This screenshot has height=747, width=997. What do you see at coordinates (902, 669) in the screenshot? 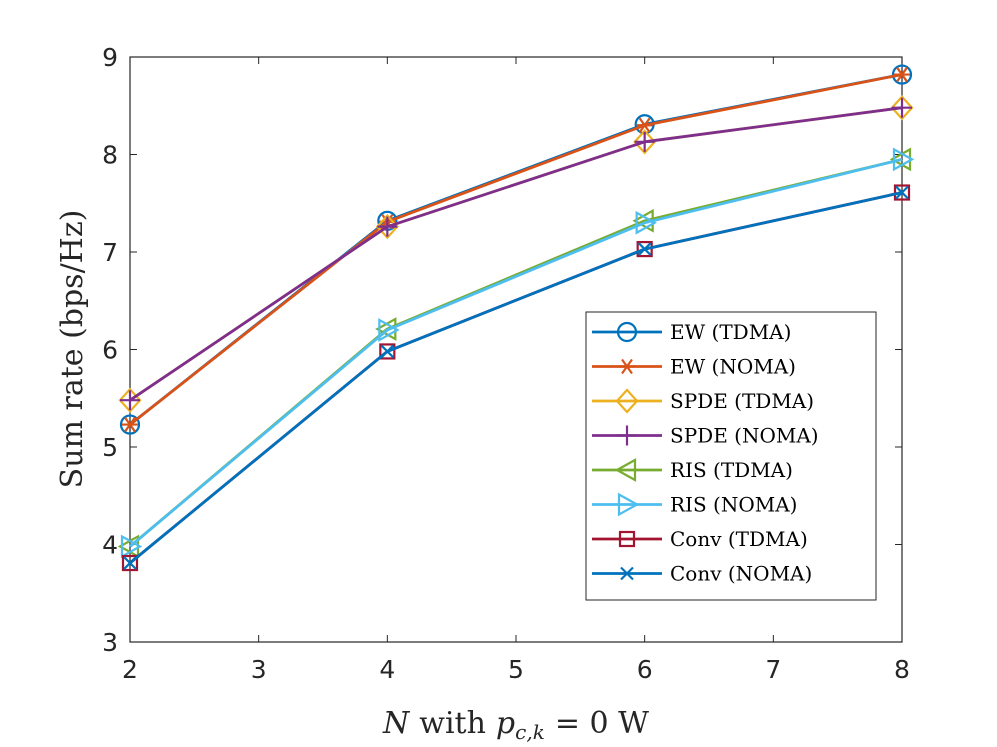
I see `x-tick-label: 8` at bounding box center [902, 669].